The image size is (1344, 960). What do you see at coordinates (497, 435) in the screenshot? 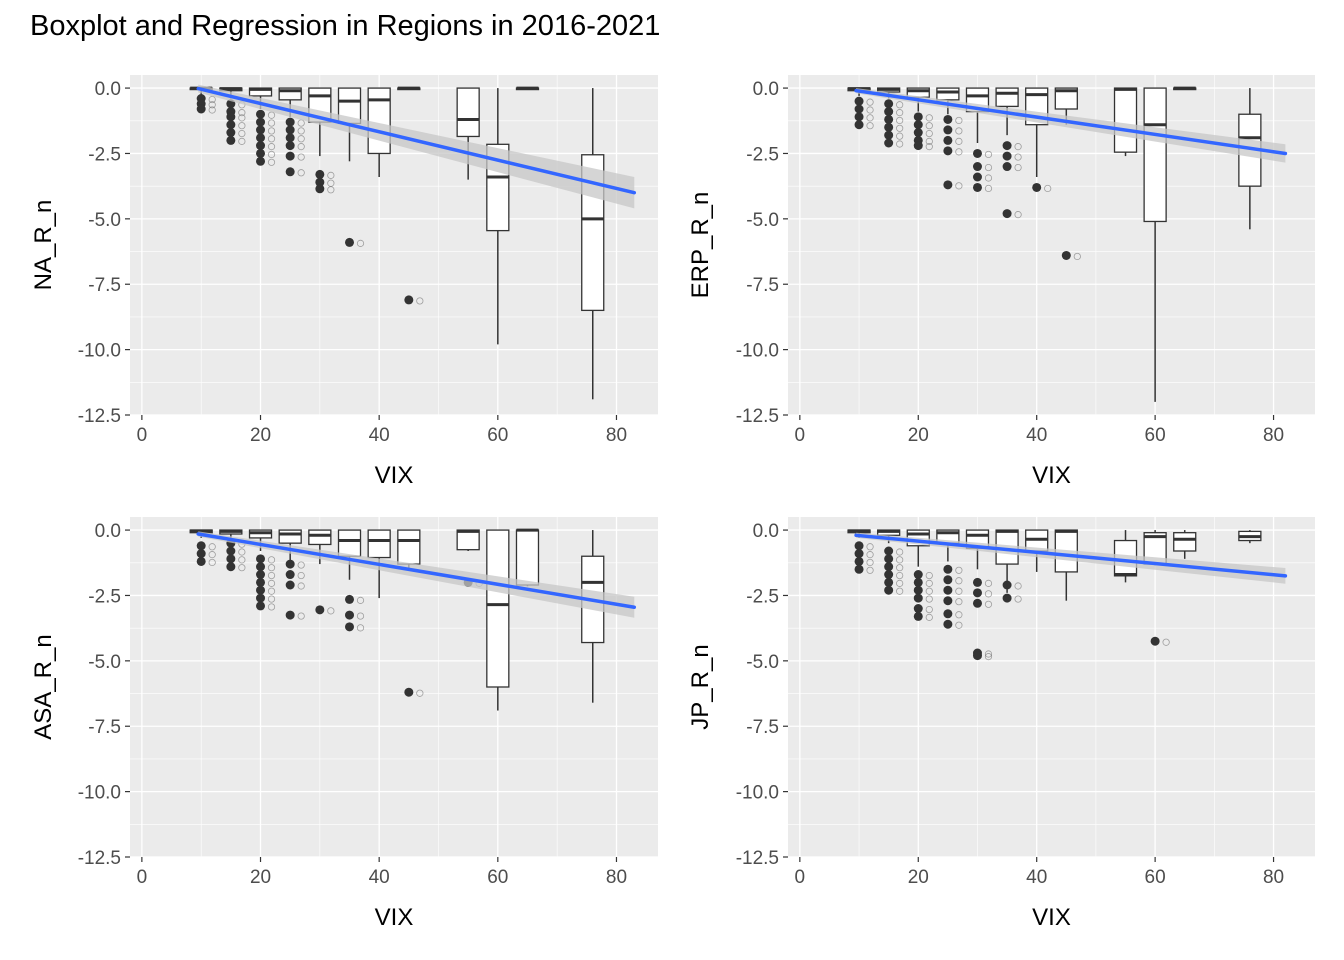
I see `x-tick-label: 60` at bounding box center [497, 435].